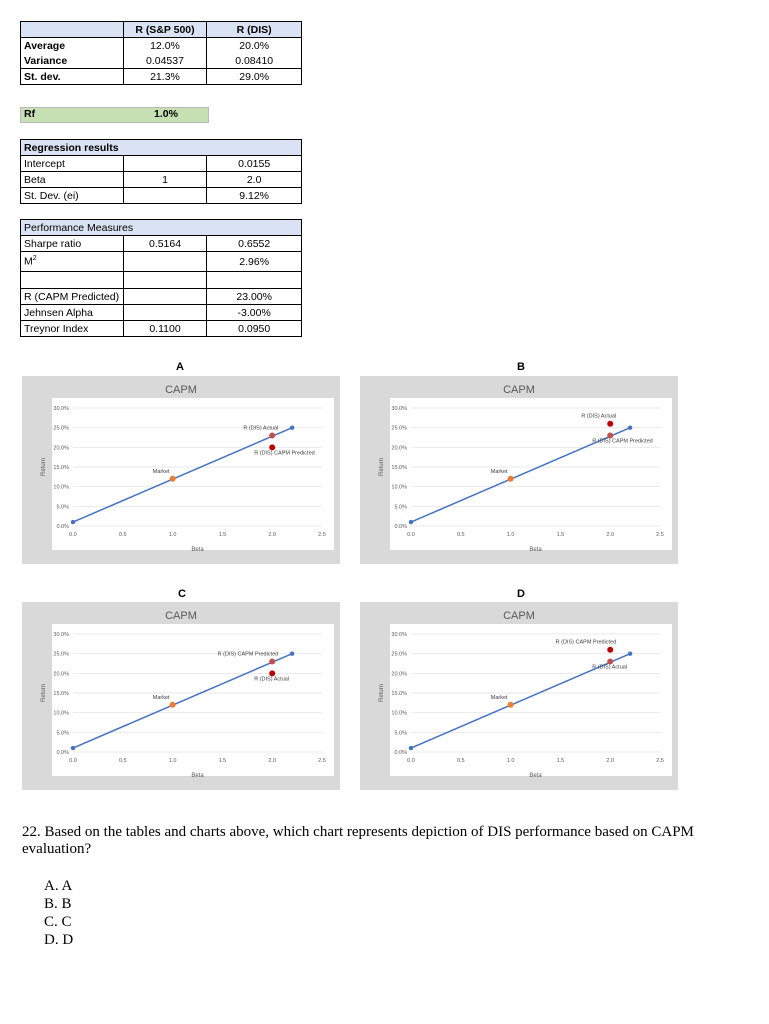 This screenshot has height=1024, width=769. Describe the element at coordinates (161, 280) in the screenshot. I see `spacer-row` at that location.